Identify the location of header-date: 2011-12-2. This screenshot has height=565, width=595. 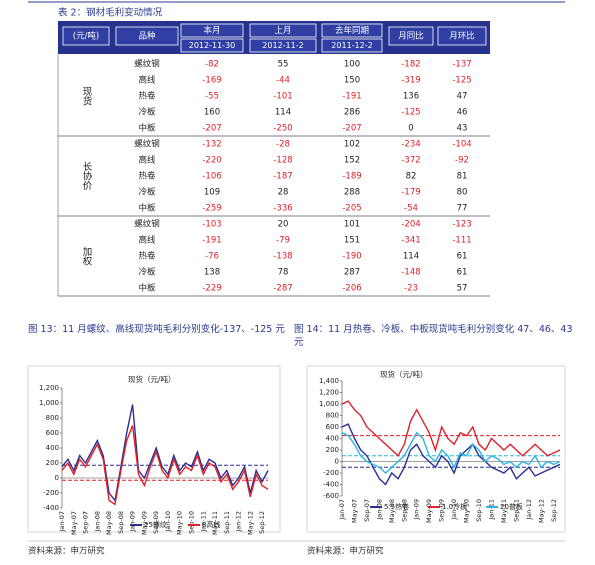
(351, 45).